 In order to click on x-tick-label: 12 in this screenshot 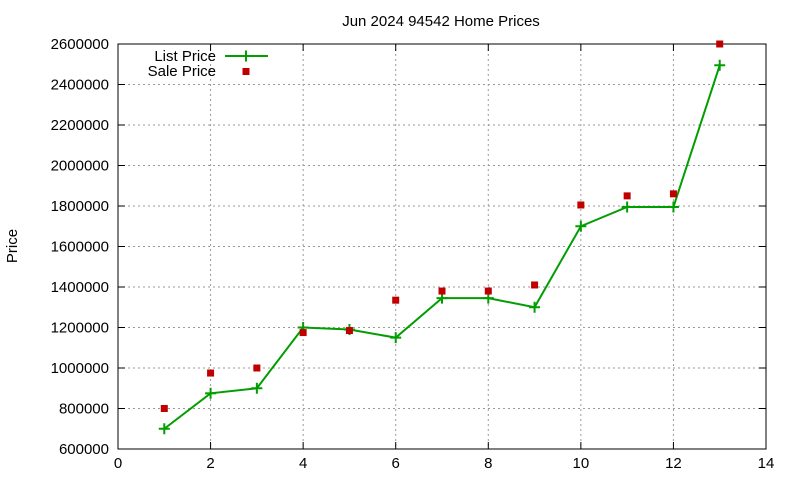, I will do `click(673, 463)`.